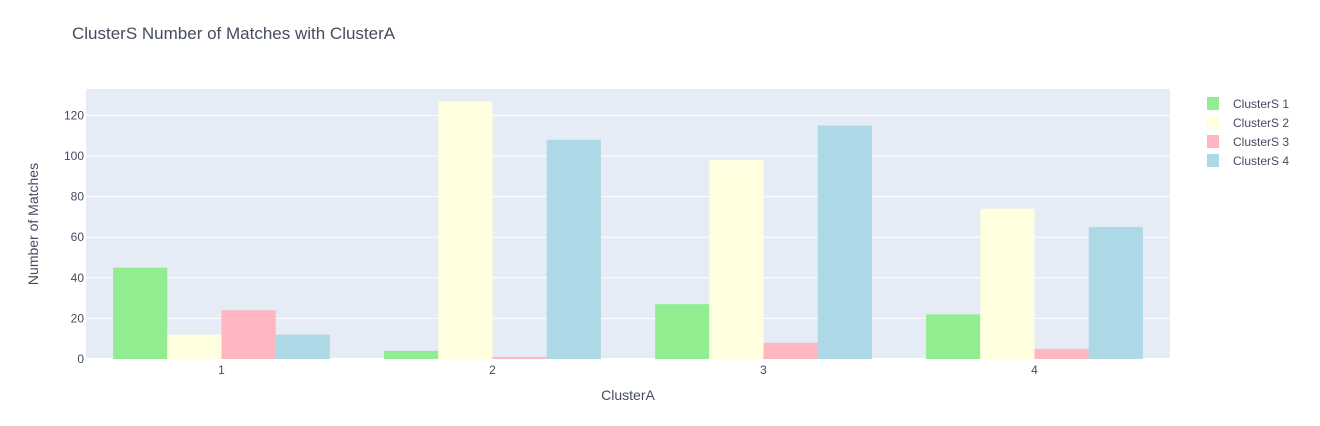 The image size is (1320, 426). Describe the element at coordinates (78, 237) in the screenshot. I see `y-tick-label: 60` at that location.